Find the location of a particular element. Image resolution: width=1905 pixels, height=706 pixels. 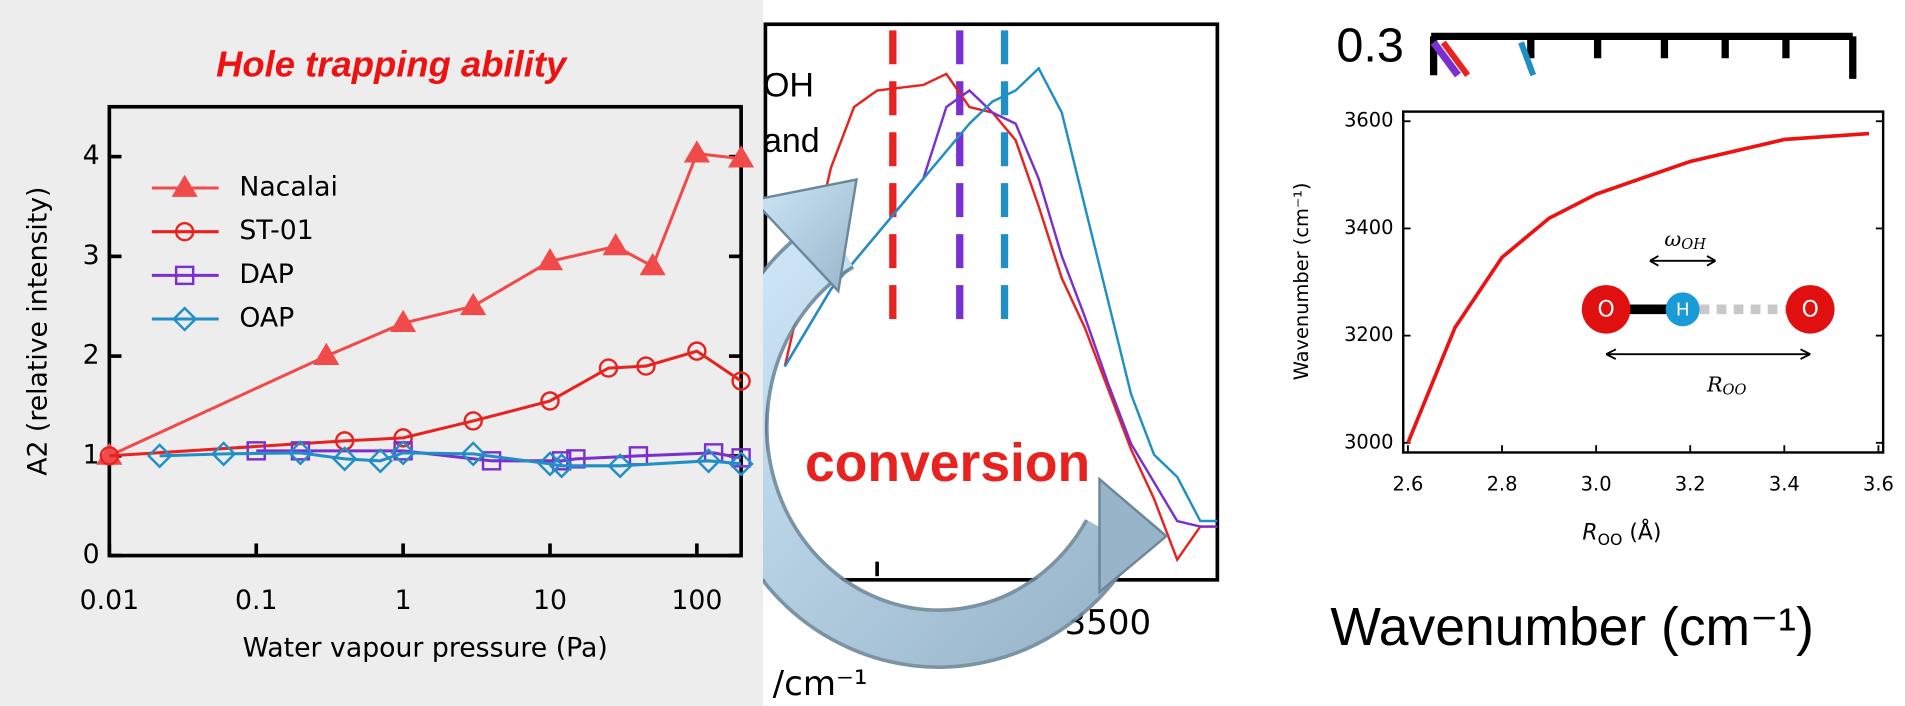

x-tick-label: 0.01 is located at coordinates (109, 600).